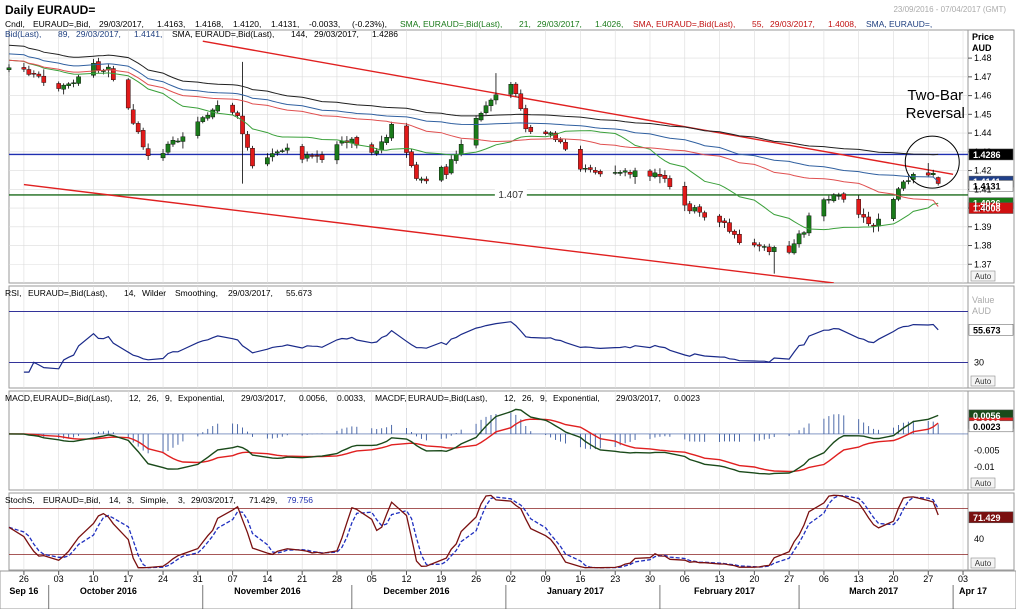  I want to click on rsi-tick-label: 30, so click(979, 363).